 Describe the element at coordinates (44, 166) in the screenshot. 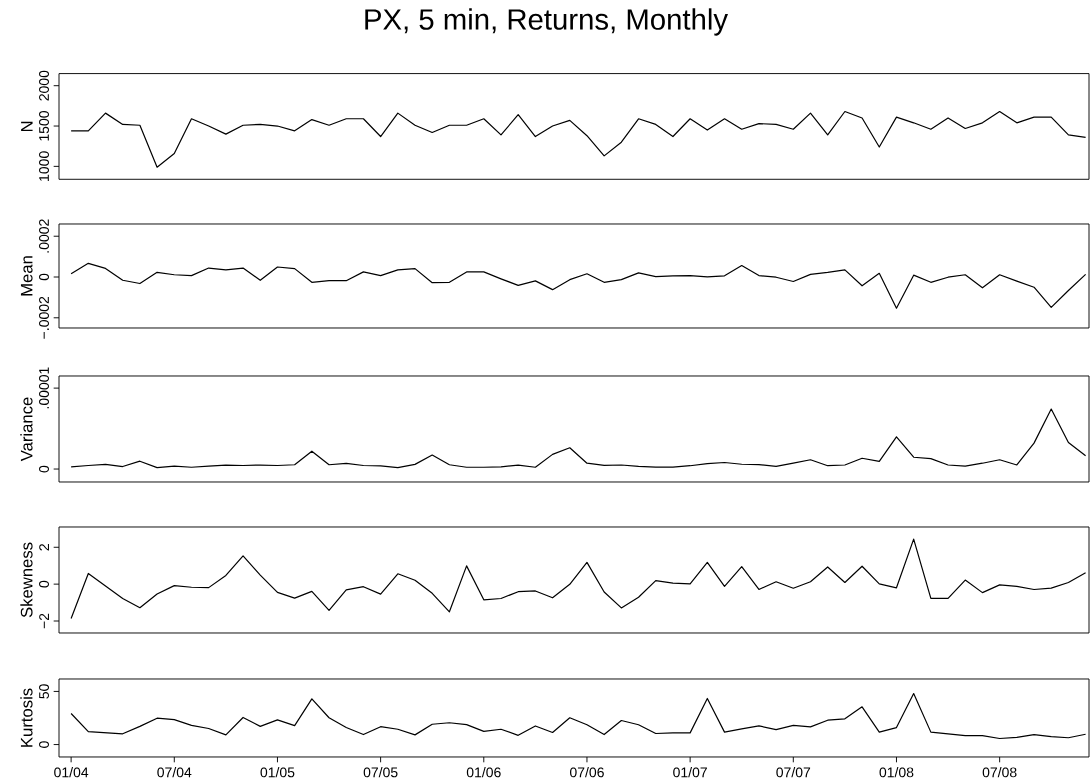

I see `y-tick-label: 1000` at that location.